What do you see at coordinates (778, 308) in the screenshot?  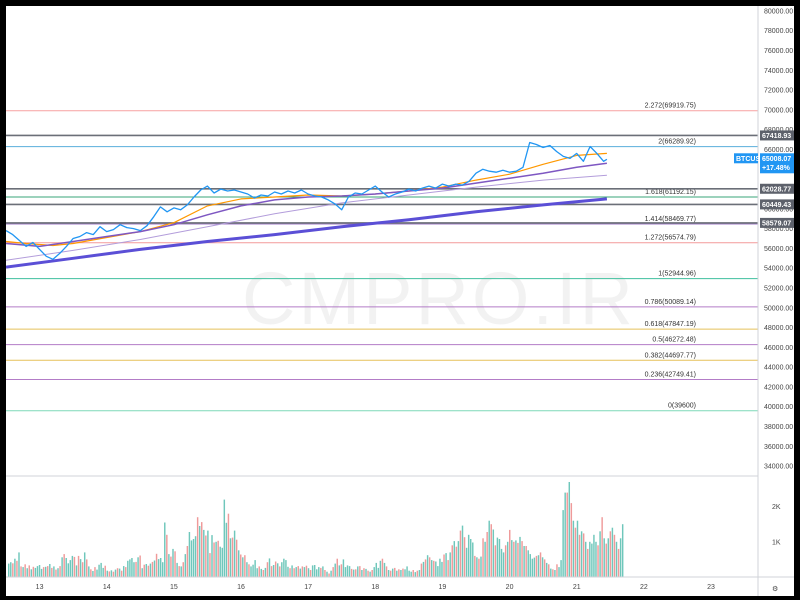 I see `y-tick-label: 50000.00` at bounding box center [778, 308].